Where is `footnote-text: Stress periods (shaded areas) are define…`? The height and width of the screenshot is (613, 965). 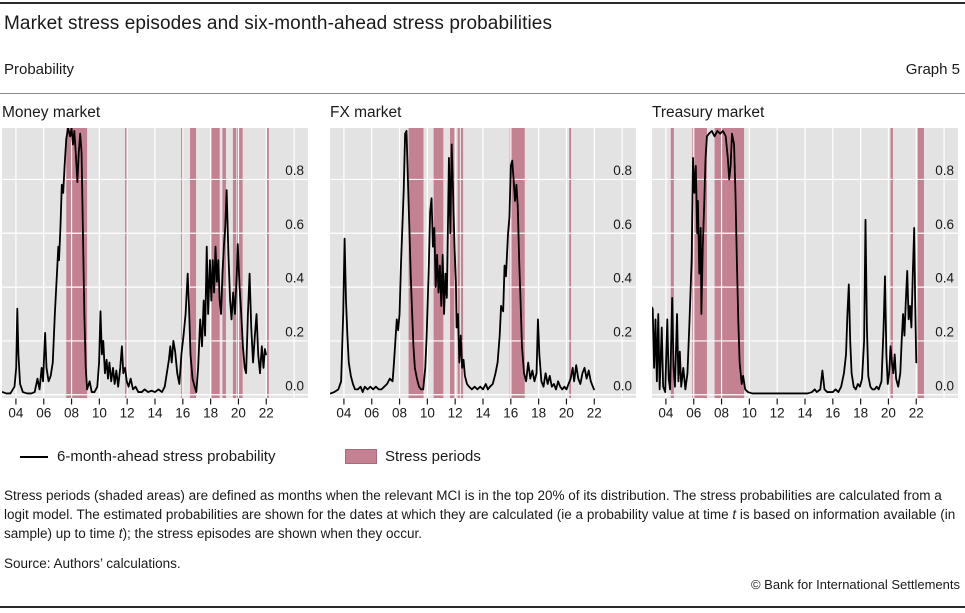 footnote-text: Stress periods (shaded areas) are define… is located at coordinates (480, 514).